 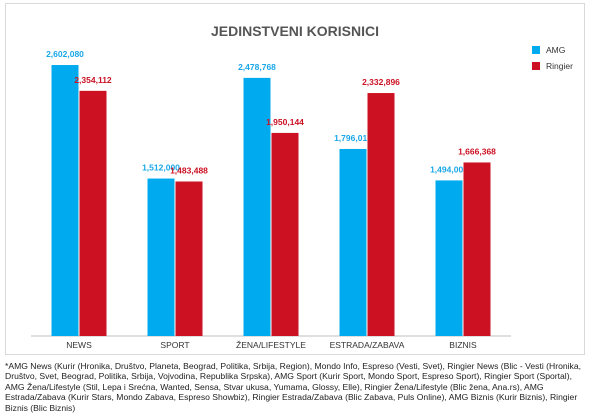 What do you see at coordinates (559, 66) in the screenshot?
I see `legend-label-ringier: Ringier` at bounding box center [559, 66].